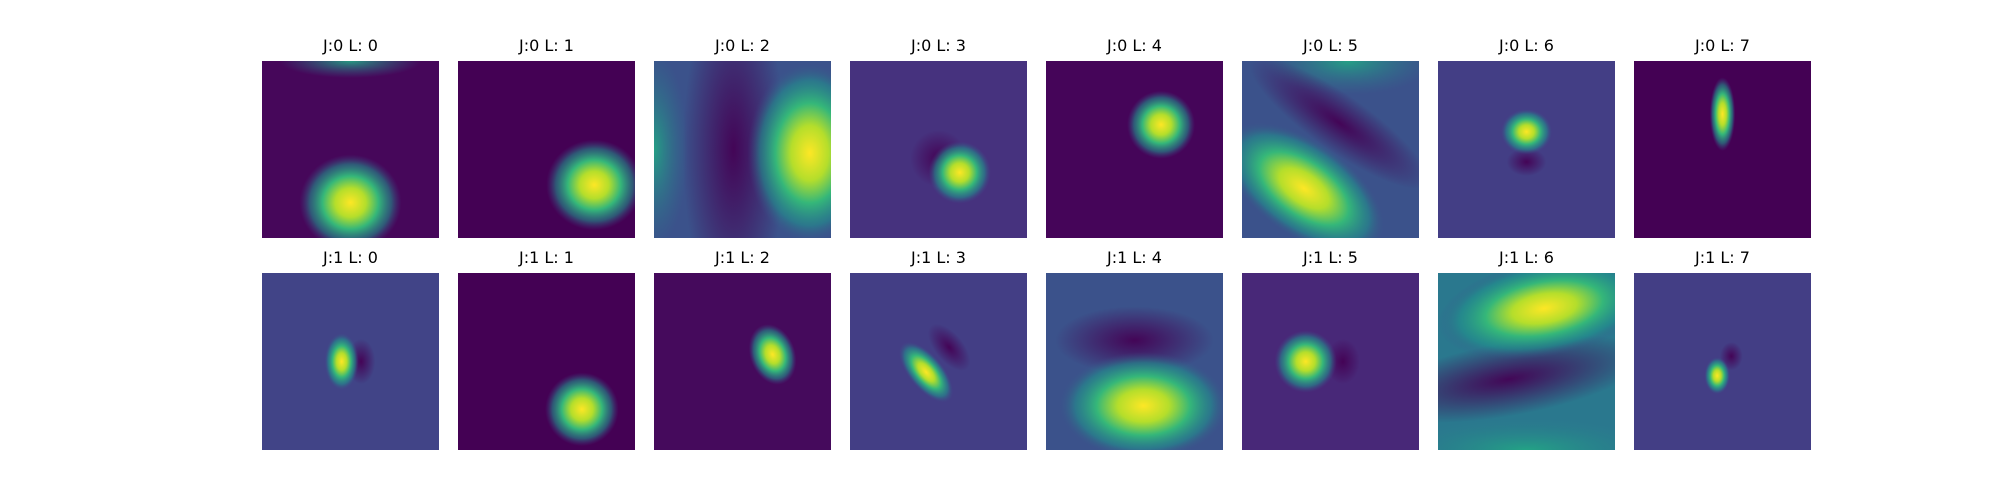 Image resolution: width=2000 pixels, height=500 pixels. Describe the element at coordinates (1134, 257) in the screenshot. I see `panel-title: J:1 L: 4` at that location.